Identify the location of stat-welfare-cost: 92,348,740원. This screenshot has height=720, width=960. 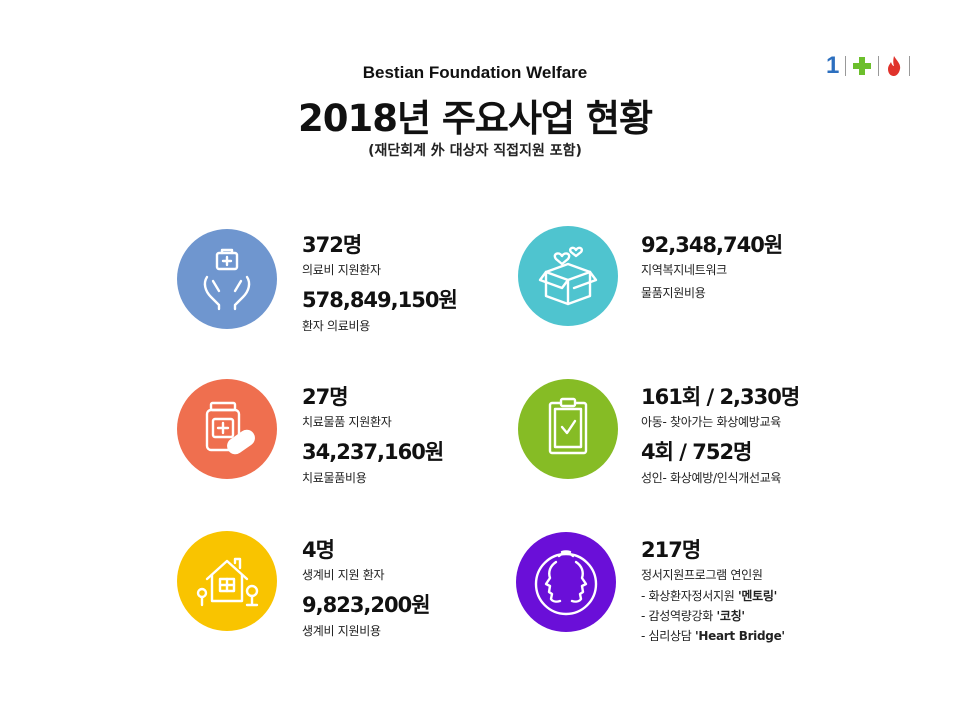
(712, 245).